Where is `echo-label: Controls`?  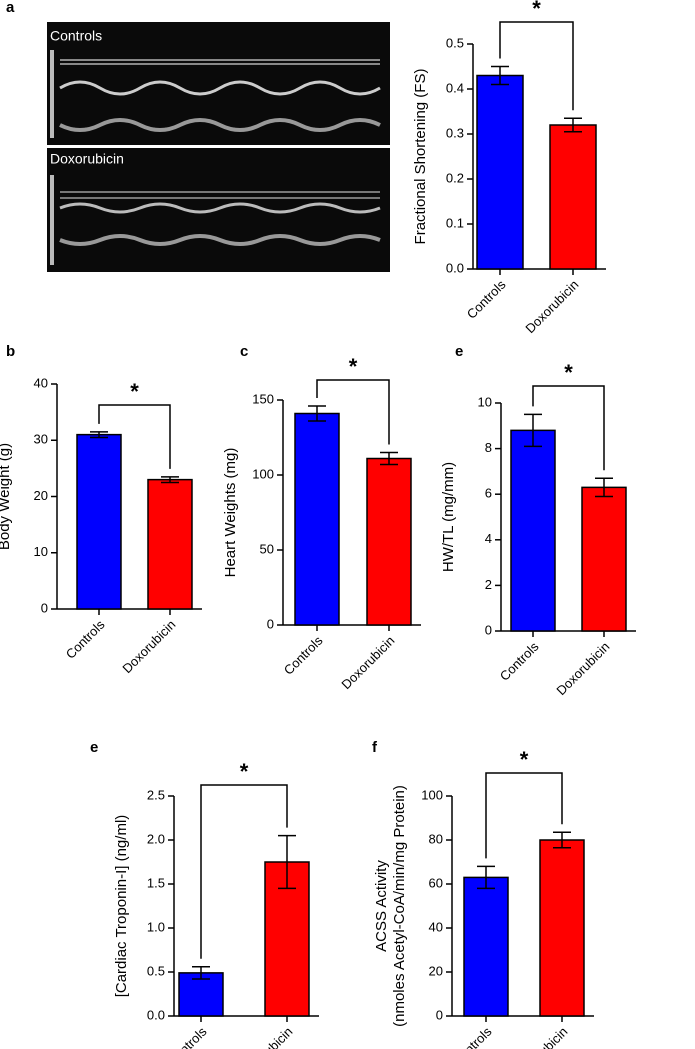
echo-label: Controls is located at coordinates (76, 36).